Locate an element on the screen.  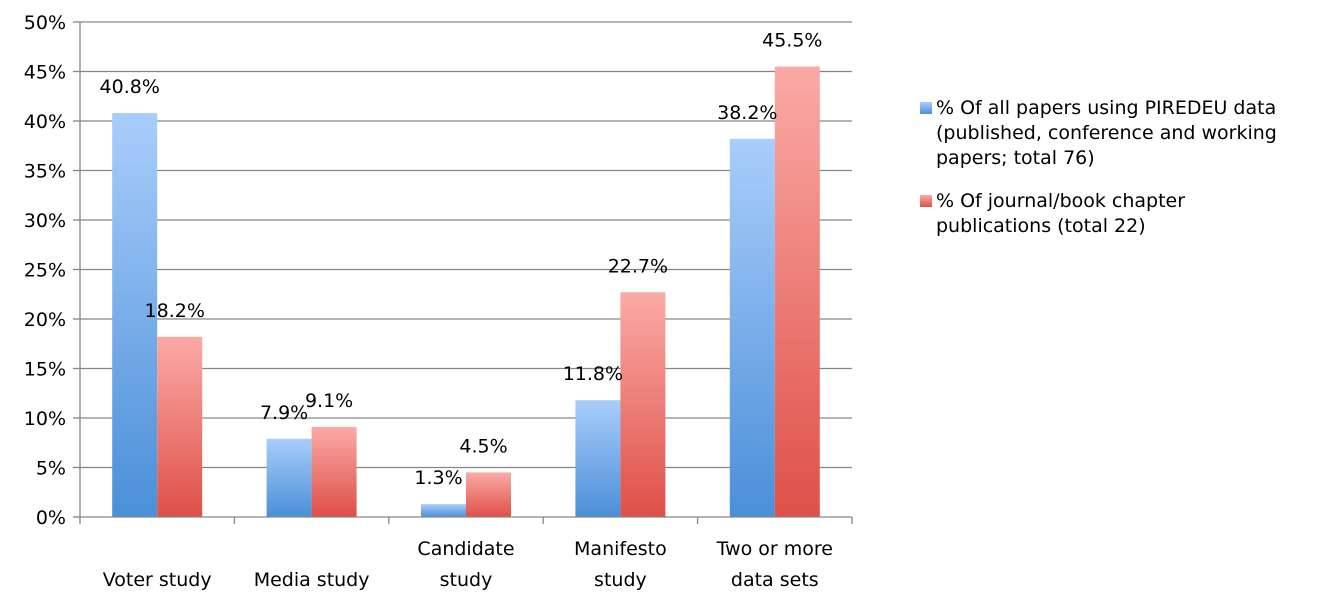
data-label-series-2: 4.5% is located at coordinates (483, 446).